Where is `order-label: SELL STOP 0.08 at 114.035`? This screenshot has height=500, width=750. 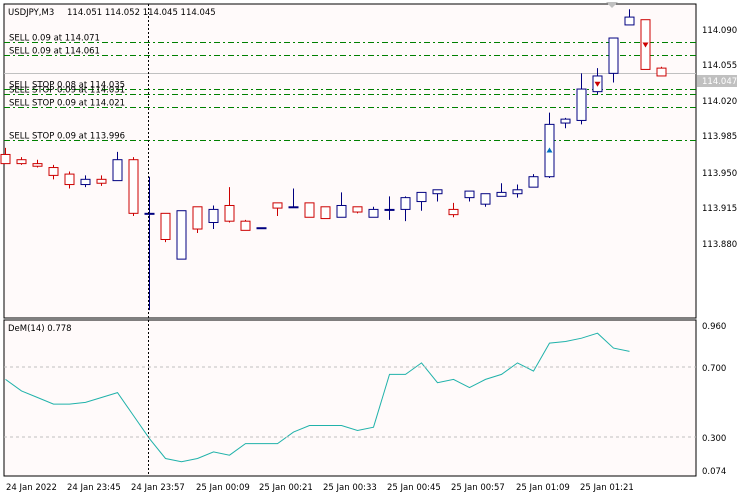
order-label: SELL STOP 0.08 at 114.035 is located at coordinates (67, 86).